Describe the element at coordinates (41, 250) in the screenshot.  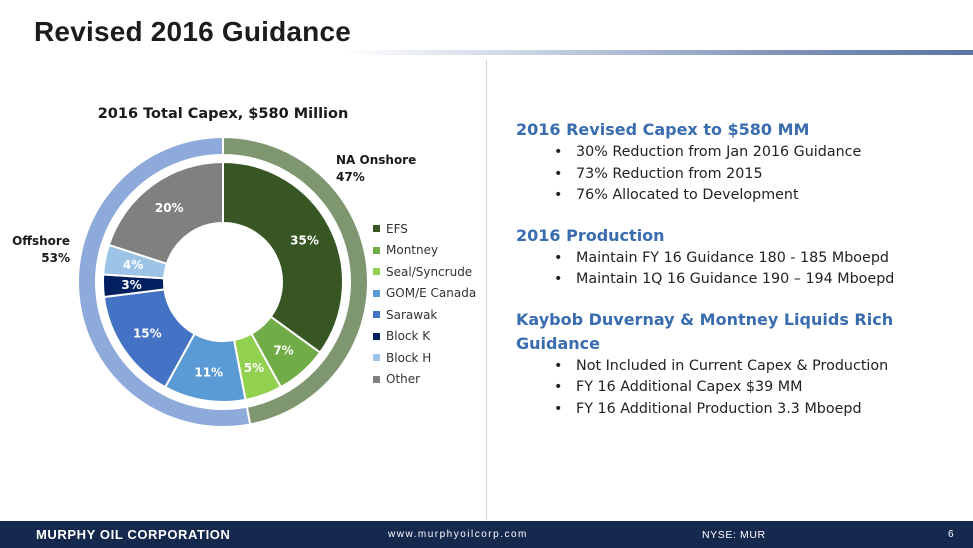
I see `outer-label-offshore: Offshore 53%` at that location.